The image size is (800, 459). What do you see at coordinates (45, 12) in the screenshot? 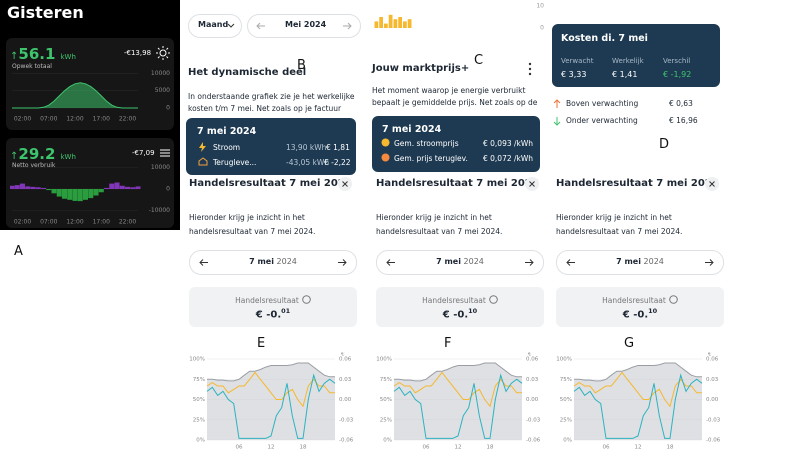
I see `overview-title: Gisteren` at bounding box center [45, 12].